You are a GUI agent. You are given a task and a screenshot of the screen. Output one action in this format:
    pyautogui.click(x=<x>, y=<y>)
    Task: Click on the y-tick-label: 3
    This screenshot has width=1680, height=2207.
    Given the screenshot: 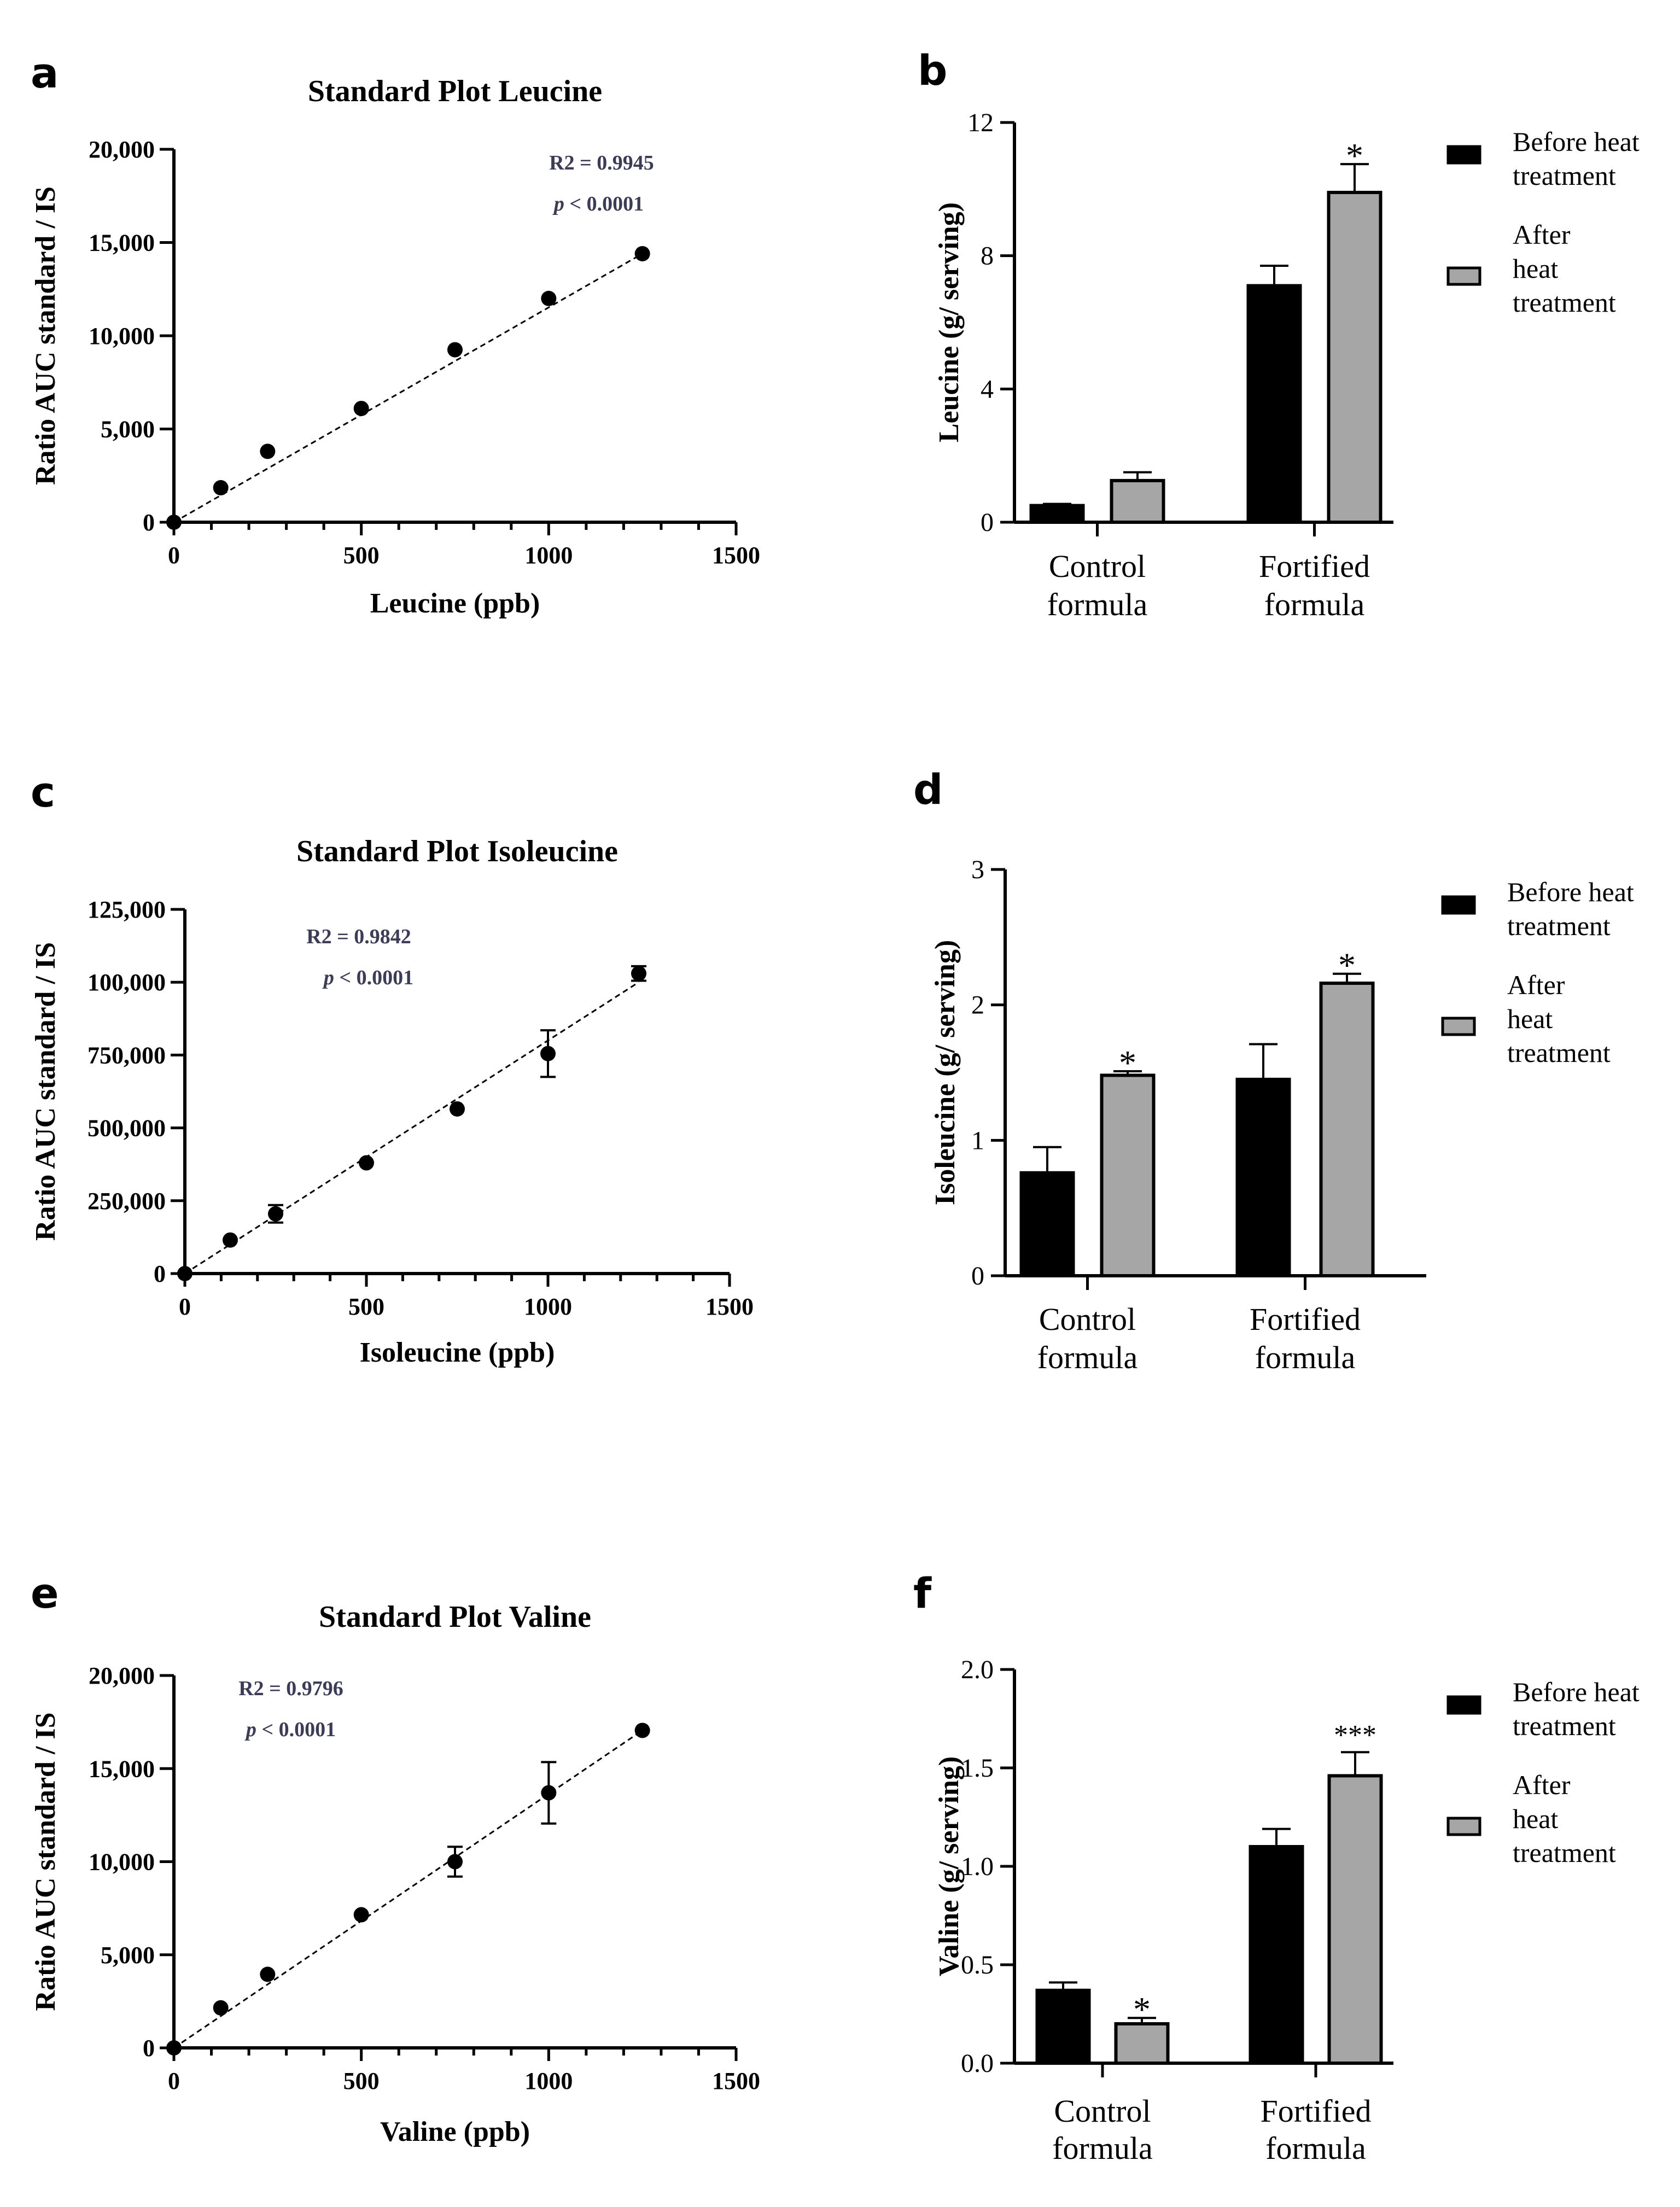 What is the action you would take?
    pyautogui.click(x=977, y=869)
    